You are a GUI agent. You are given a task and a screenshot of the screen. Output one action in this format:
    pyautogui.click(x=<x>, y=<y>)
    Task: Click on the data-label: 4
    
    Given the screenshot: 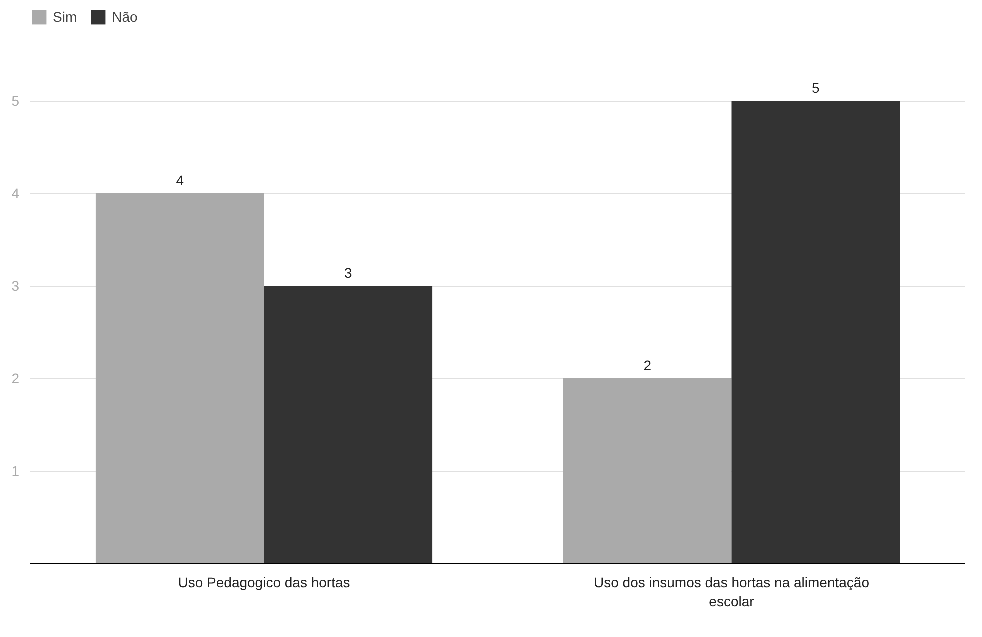 What is the action you would take?
    pyautogui.click(x=180, y=180)
    